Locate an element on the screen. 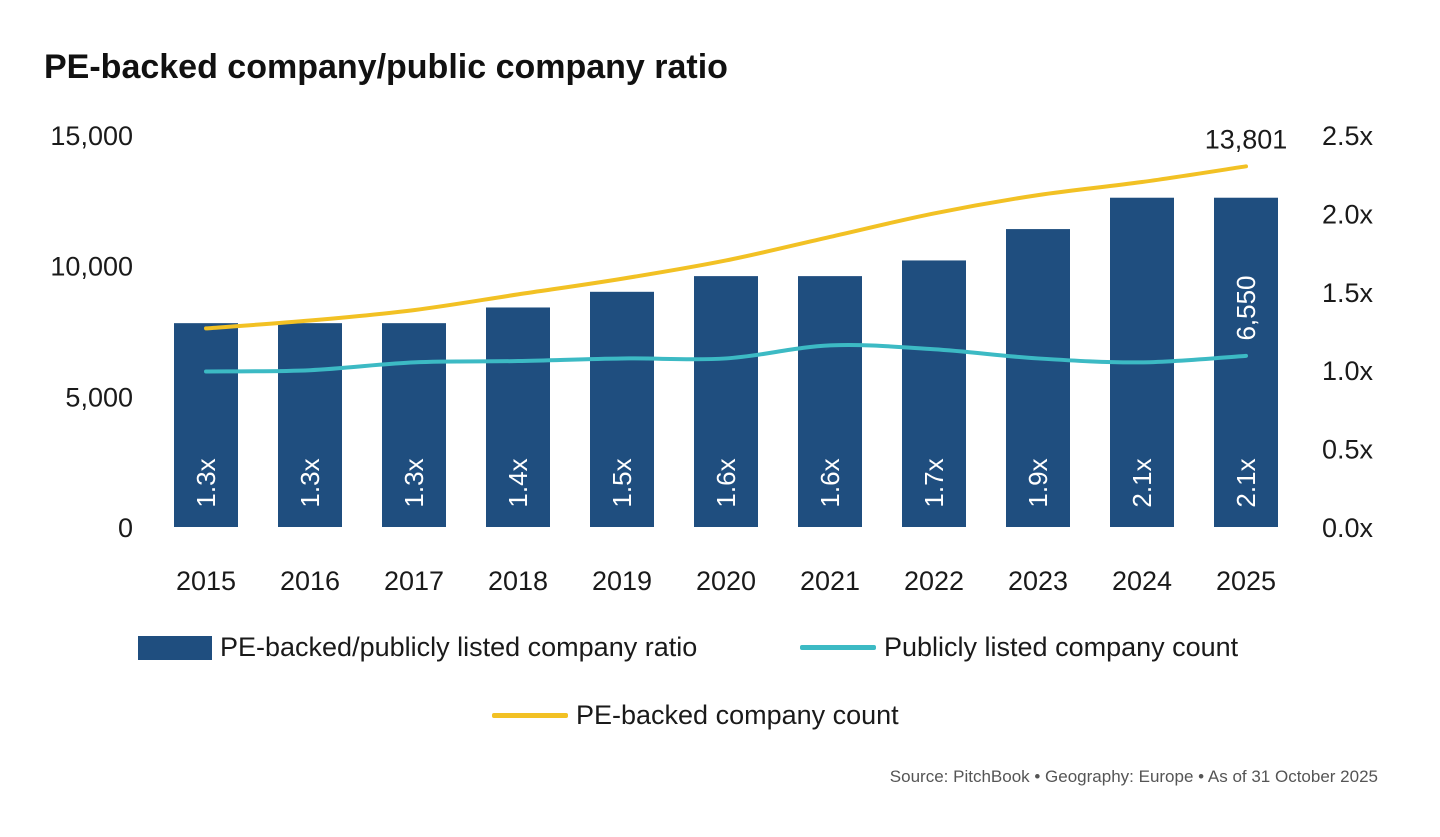  legend-item-pe: PE-backed company count is located at coordinates (695, 715).